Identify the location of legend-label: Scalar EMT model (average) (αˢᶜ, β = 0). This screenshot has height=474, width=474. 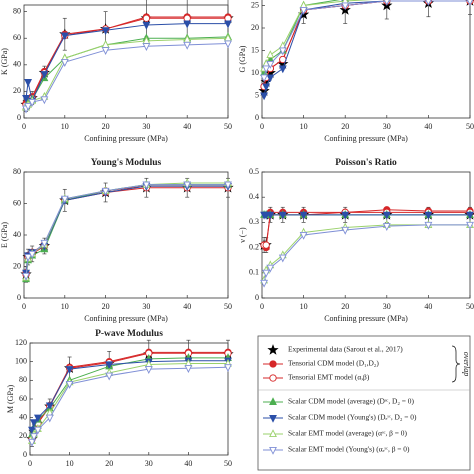
(347, 433).